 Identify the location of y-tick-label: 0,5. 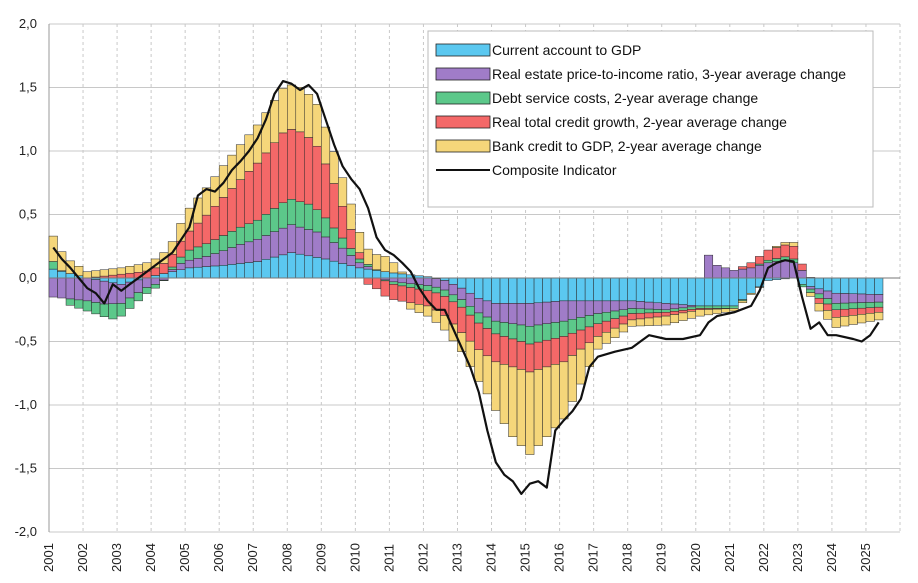
(28, 214).